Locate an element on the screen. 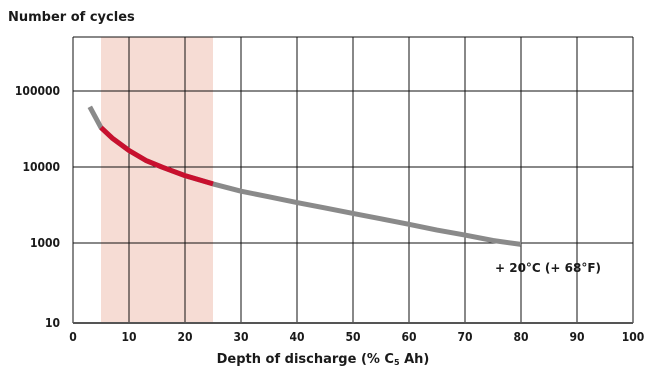 Image resolution: width=646 pixels, height=379 pixels. x-tick-label: 0 is located at coordinates (73, 337).